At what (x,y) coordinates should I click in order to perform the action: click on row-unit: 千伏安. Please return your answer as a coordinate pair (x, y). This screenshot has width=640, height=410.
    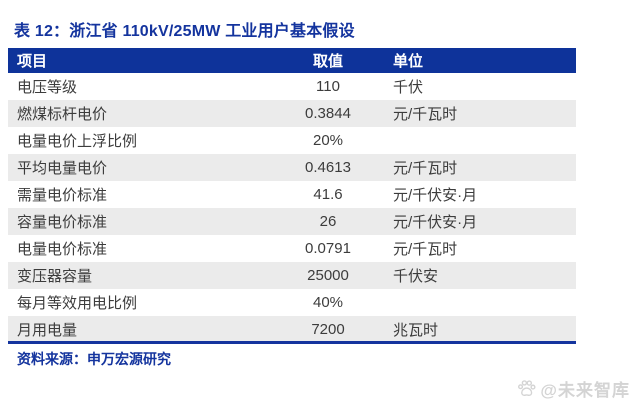
    Looking at the image, I should click on (416, 276).